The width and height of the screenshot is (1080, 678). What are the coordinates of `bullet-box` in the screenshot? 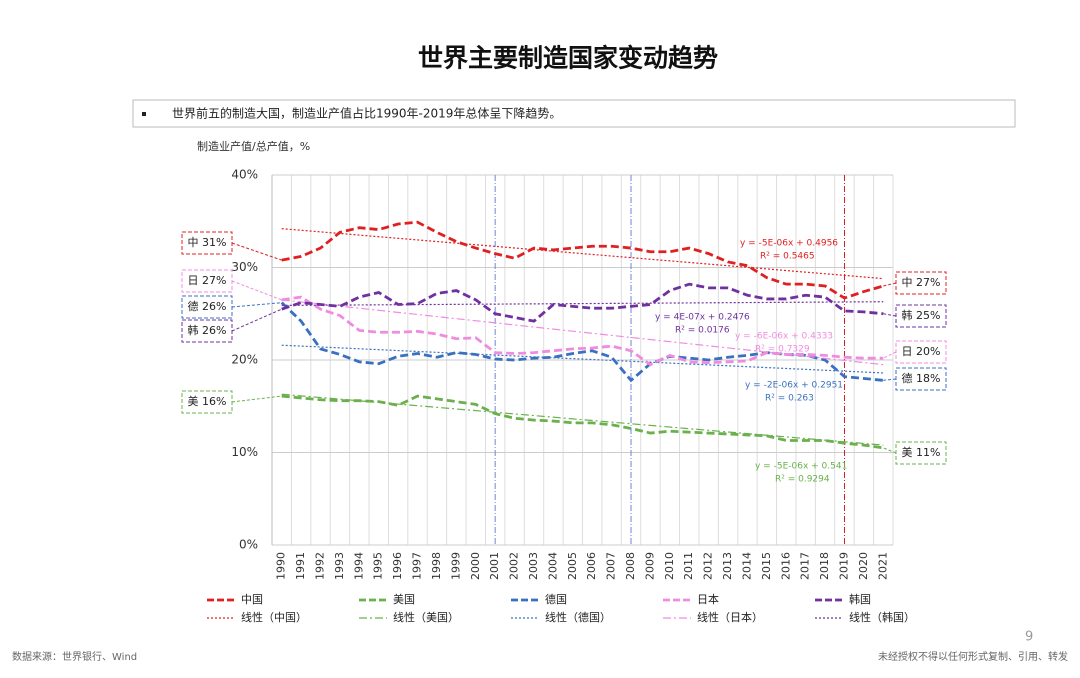 It's located at (574, 113).